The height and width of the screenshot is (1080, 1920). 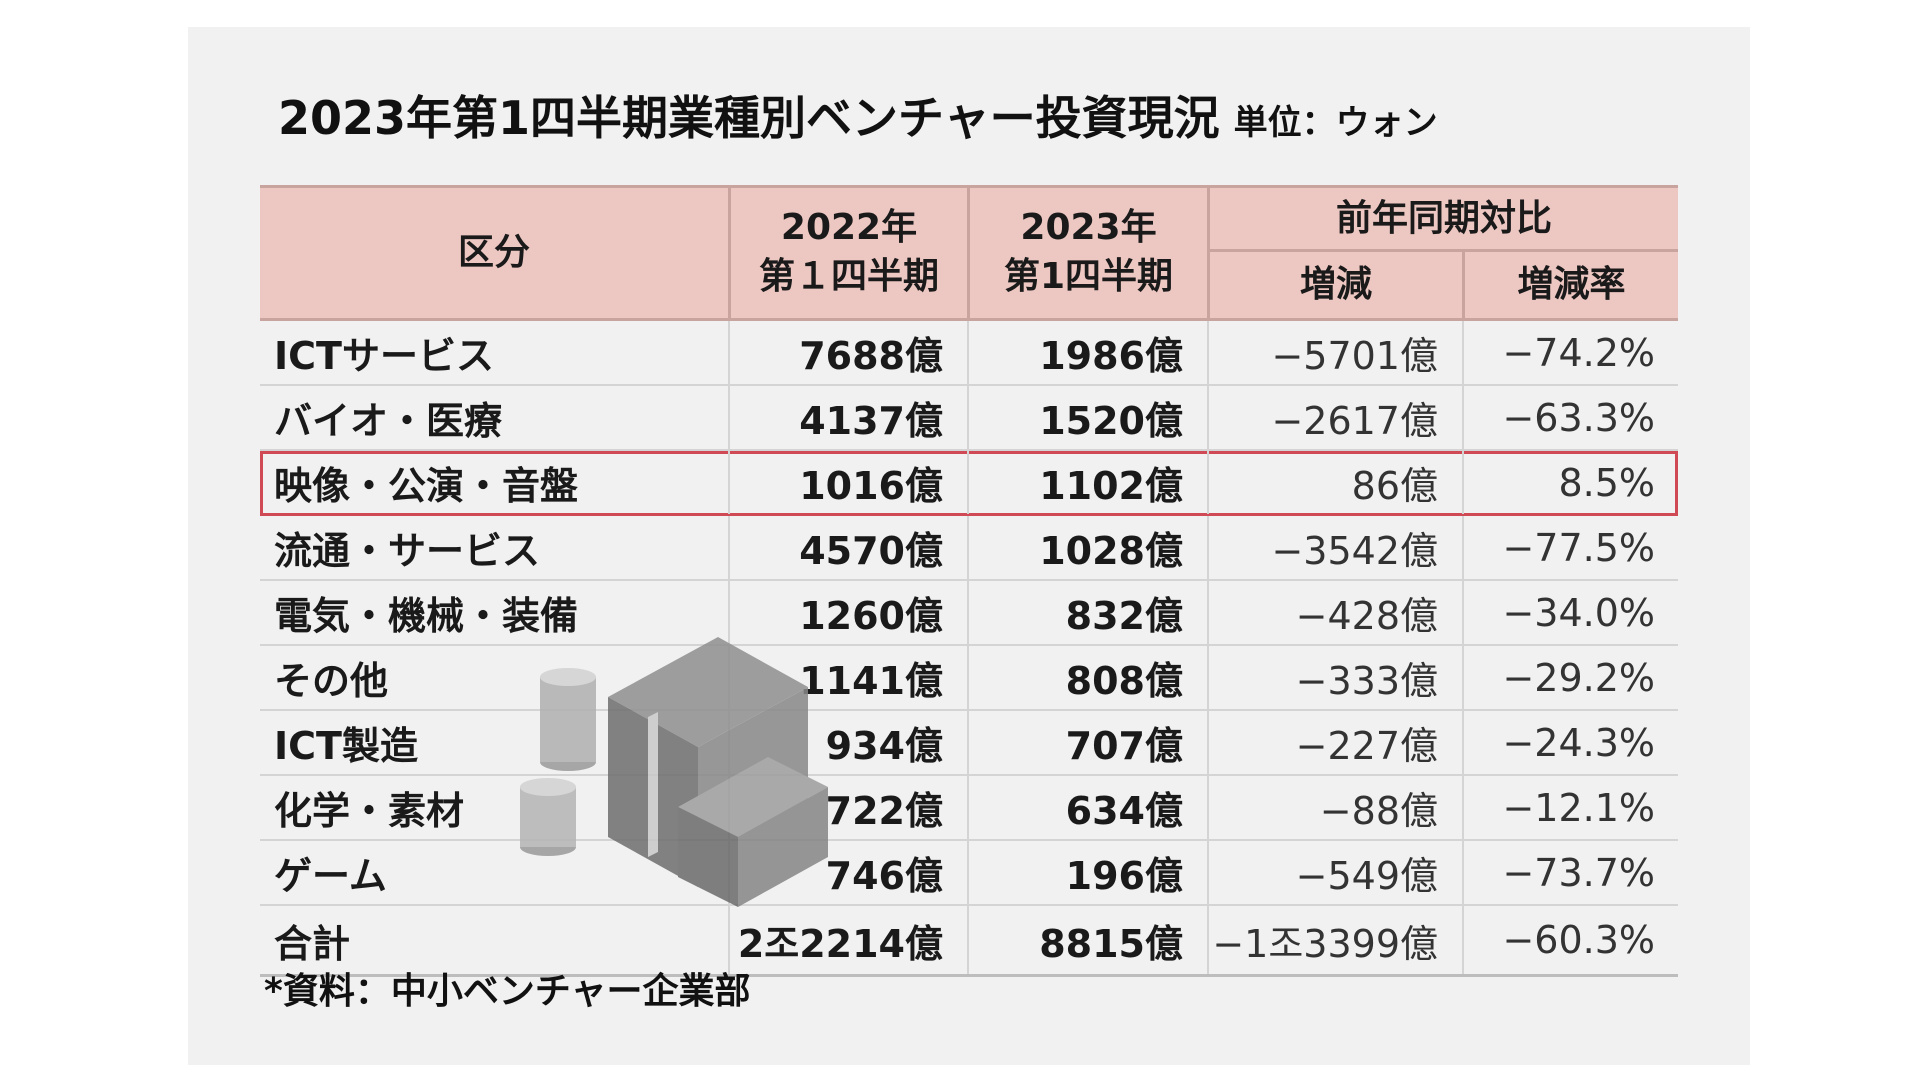 What do you see at coordinates (384, 356) in the screenshot?
I see `cell-label: ICTサービス` at bounding box center [384, 356].